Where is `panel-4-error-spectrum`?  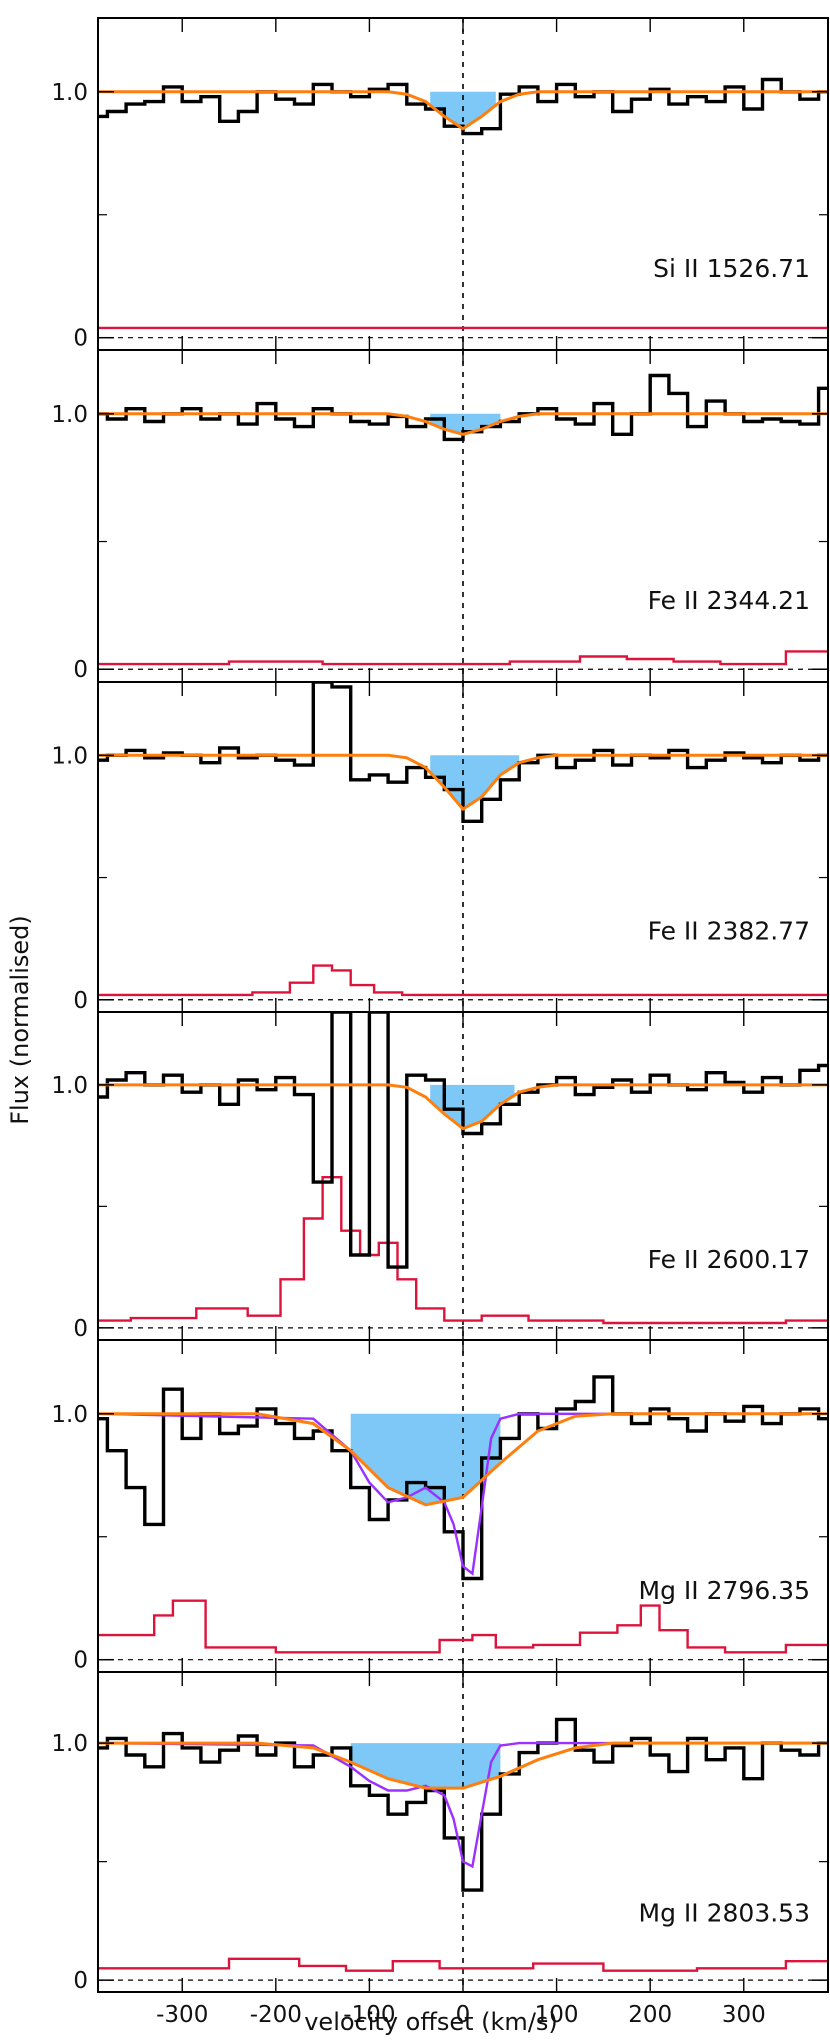
panel-4-error-spectrum is located at coordinates (463, 1626).